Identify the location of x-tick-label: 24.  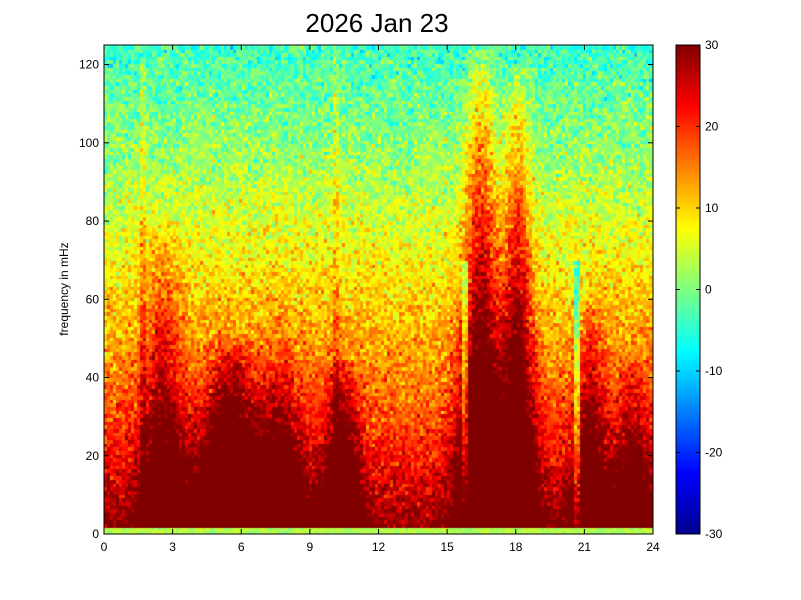
(653, 547).